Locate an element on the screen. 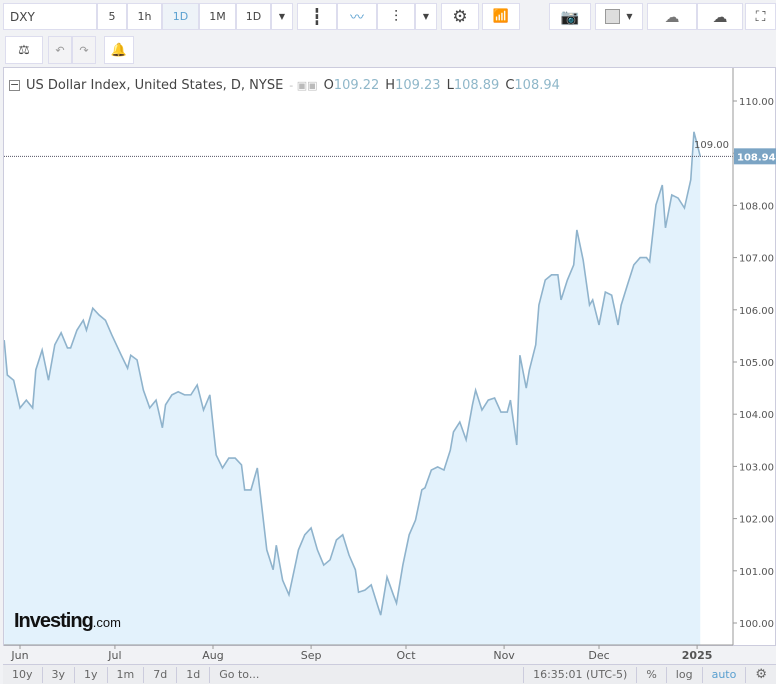 The width and height of the screenshot is (776, 684). bars-icon: ⫶ is located at coordinates (395, 16).